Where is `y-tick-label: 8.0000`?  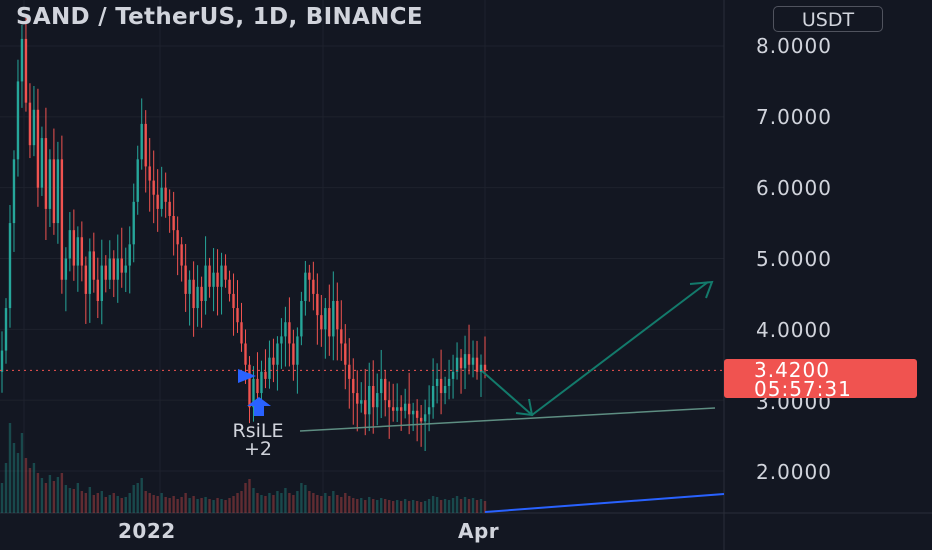 y-tick-label: 8.0000 is located at coordinates (794, 46).